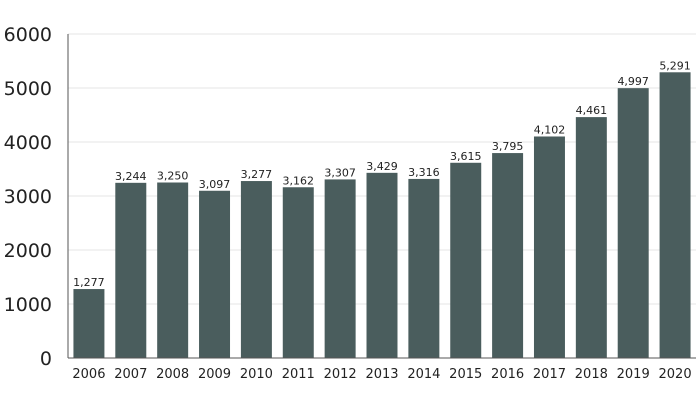  Describe the element at coordinates (508, 146) in the screenshot. I see `data-label: 3,795` at that location.